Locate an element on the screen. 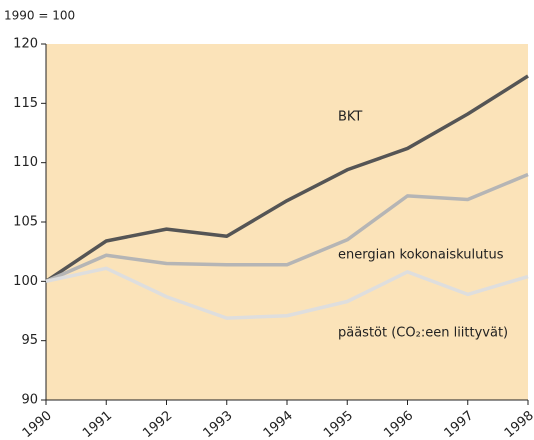 Image resolution: width=534 pixels, height=440 pixels. y-tick-label: 105 is located at coordinates (25, 222).